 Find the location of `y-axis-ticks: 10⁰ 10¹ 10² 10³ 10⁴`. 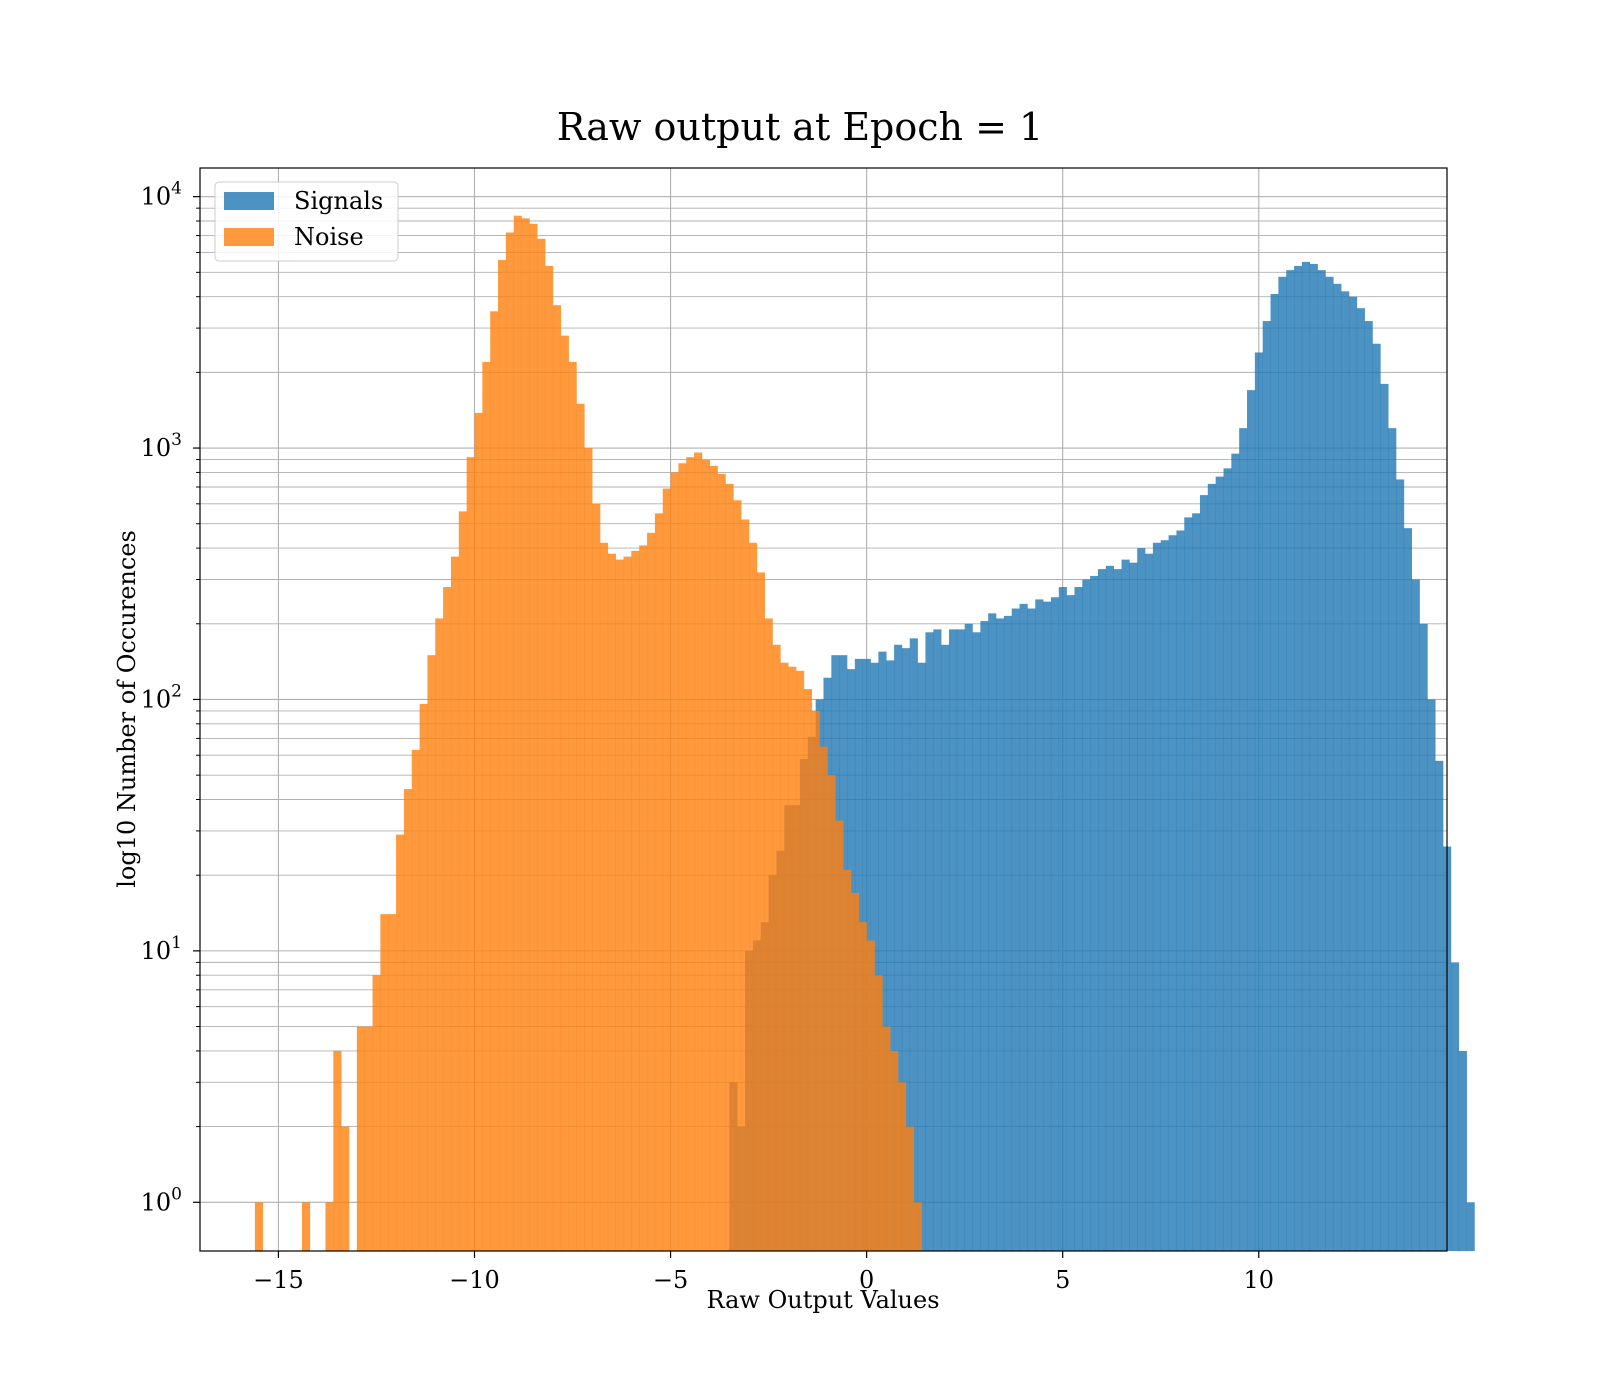

y-axis-ticks: 10⁰ 10¹ 10² 10³ 10⁴ is located at coordinates (170, 697).